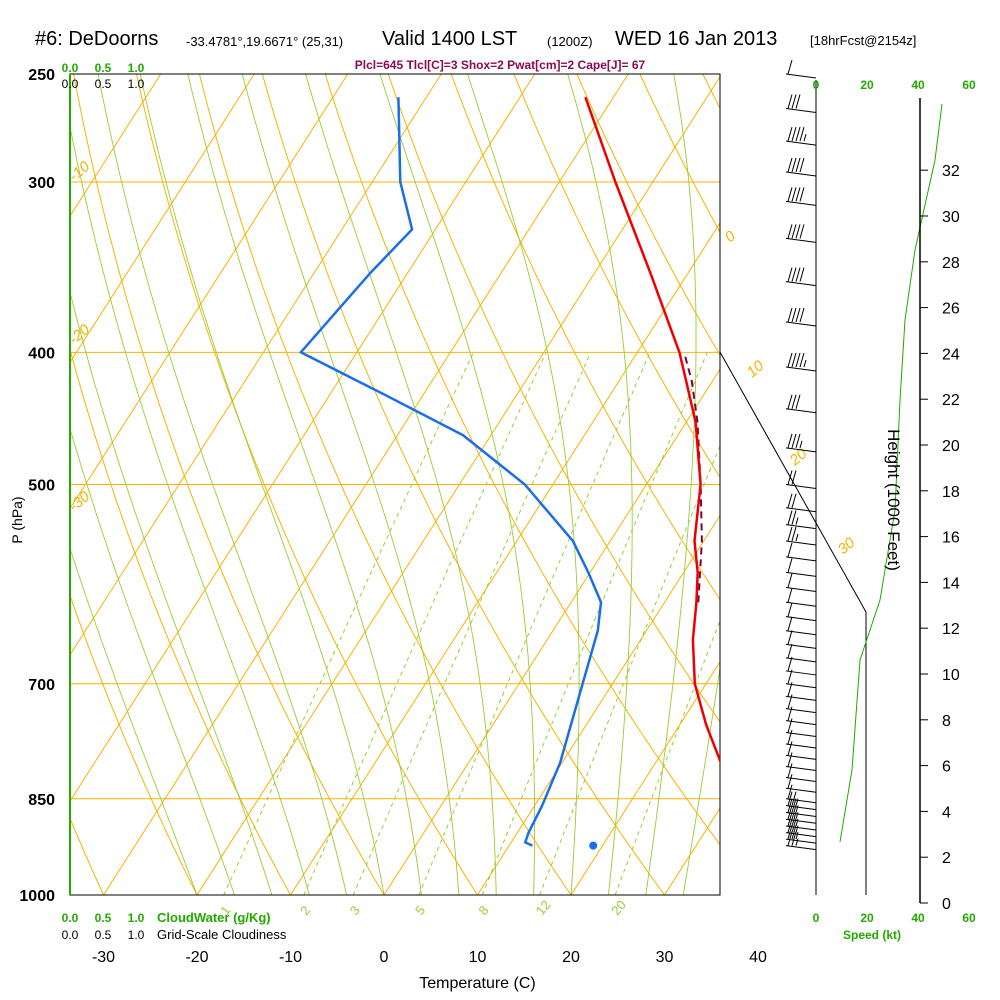 This screenshot has height=1000, width=1000. What do you see at coordinates (420, 910) in the screenshot?
I see `mixing-ratio-label: 5` at bounding box center [420, 910].